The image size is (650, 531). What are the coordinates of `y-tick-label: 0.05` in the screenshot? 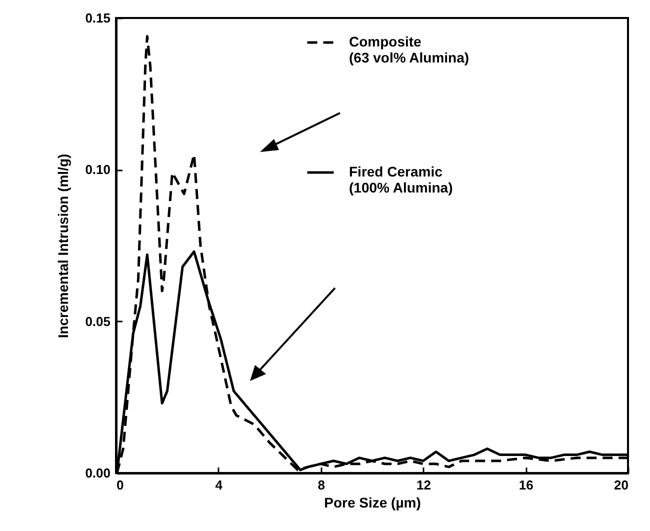 It's located at (97, 321).